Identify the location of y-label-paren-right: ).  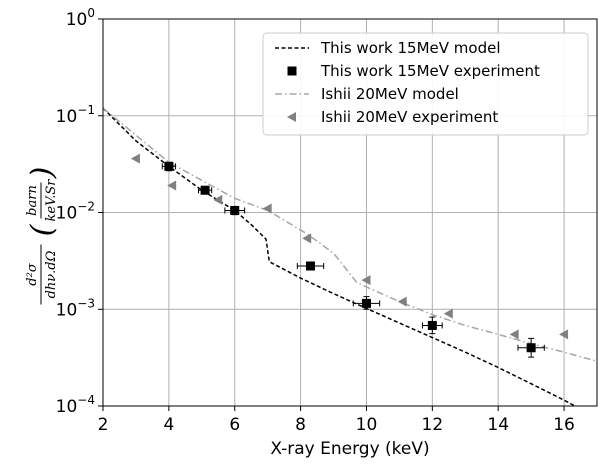
(42, 173).